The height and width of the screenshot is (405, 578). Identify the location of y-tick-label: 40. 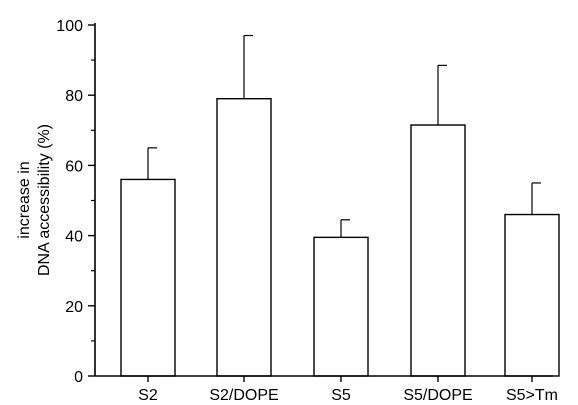
(74, 237).